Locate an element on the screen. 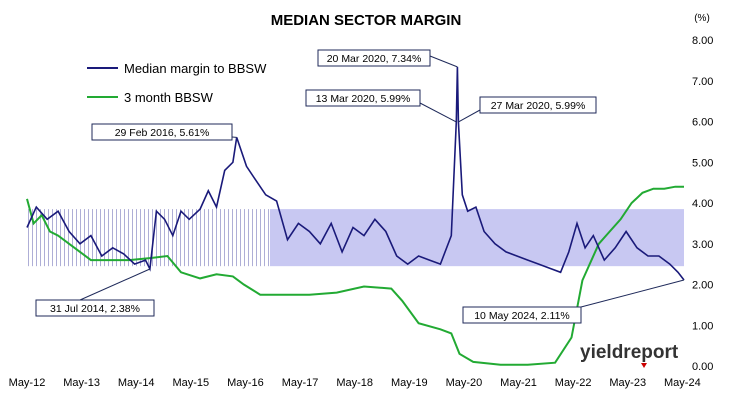 Image resolution: width=730 pixels, height=400 pixels. annotation-label: 31 Jul 2014, 2.38% is located at coordinates (95, 309).